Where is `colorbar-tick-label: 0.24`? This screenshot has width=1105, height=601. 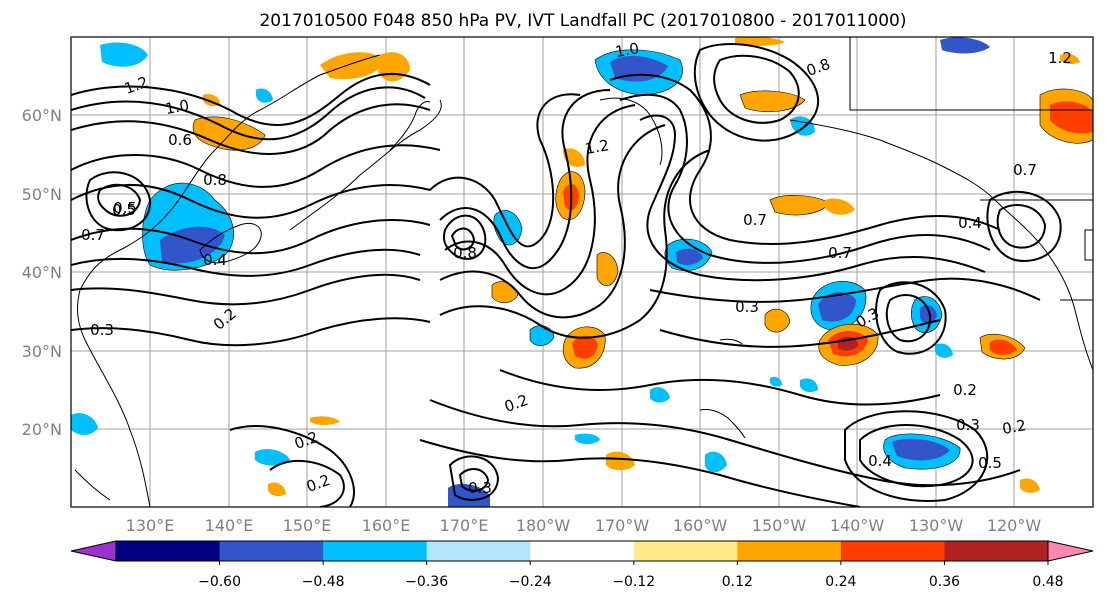 colorbar-tick-label: 0.24 is located at coordinates (840, 582).